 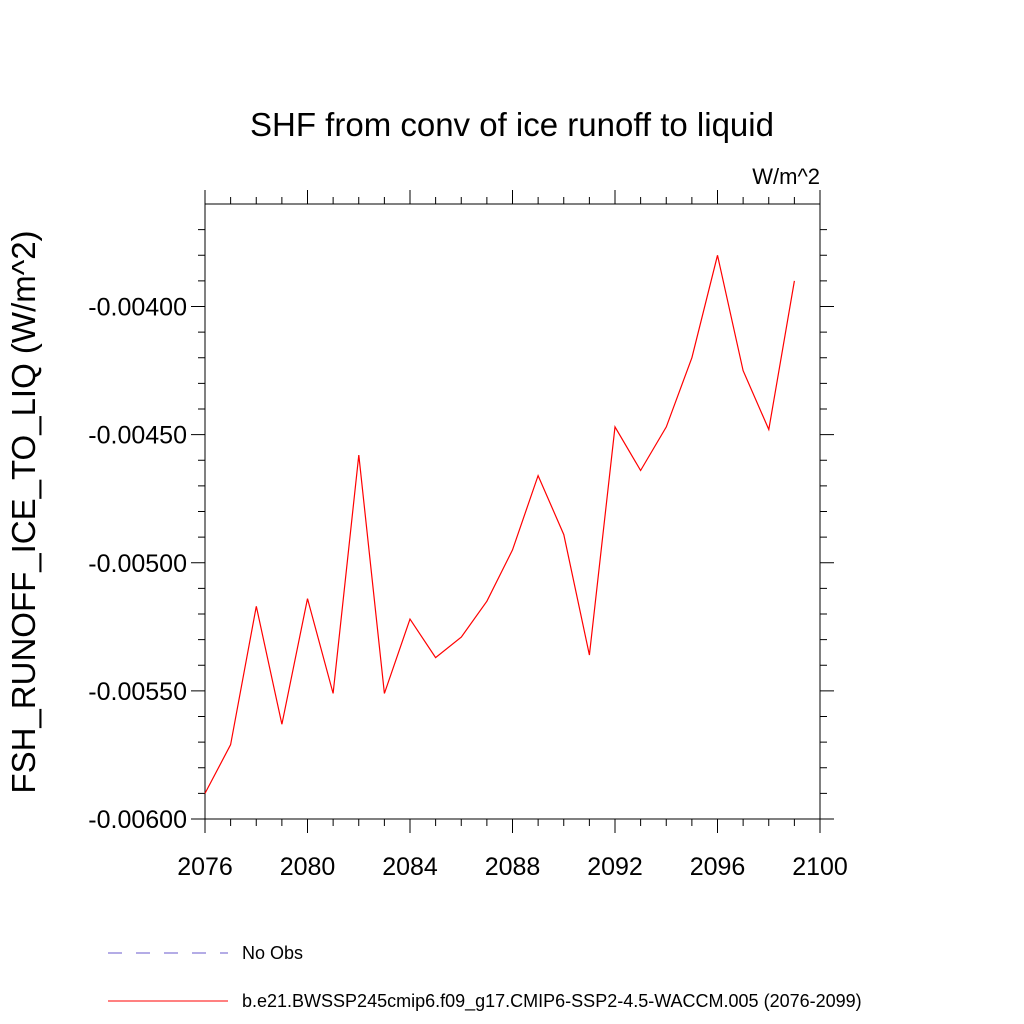 What do you see at coordinates (137, 564) in the screenshot?
I see `y-tick-label: -0.00500` at bounding box center [137, 564].